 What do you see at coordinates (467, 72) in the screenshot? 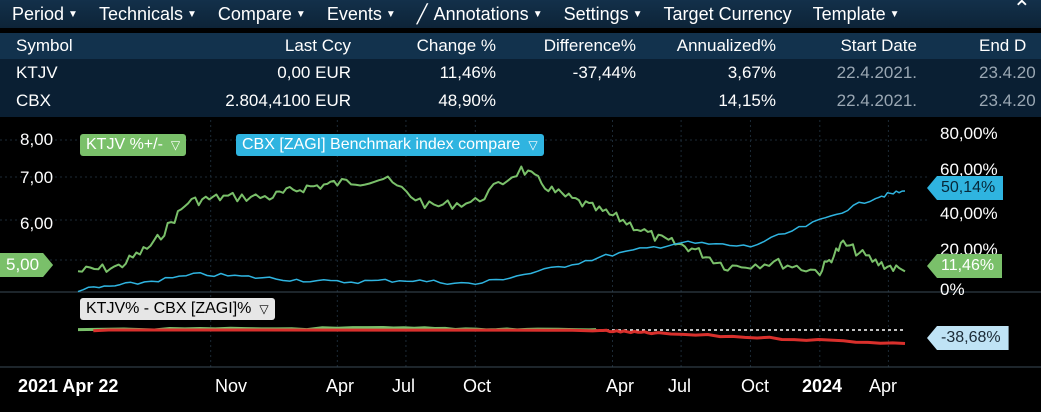
I see `cell-change: 11,46%` at bounding box center [467, 72].